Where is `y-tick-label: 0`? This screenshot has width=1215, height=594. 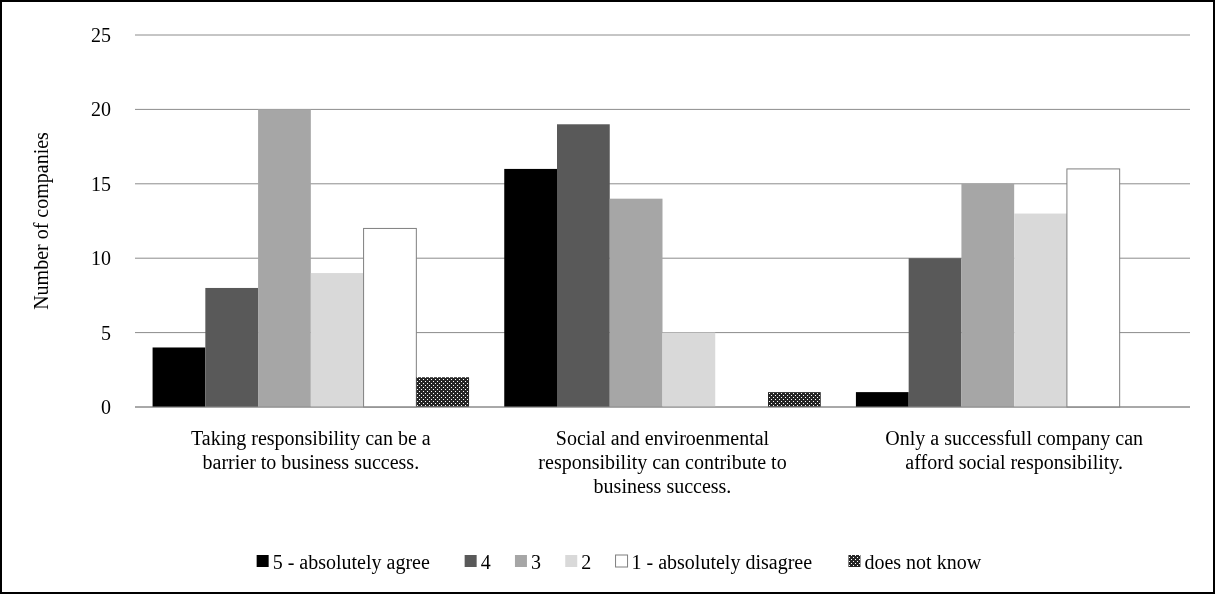 y-tick-label: 0 is located at coordinates (106, 407).